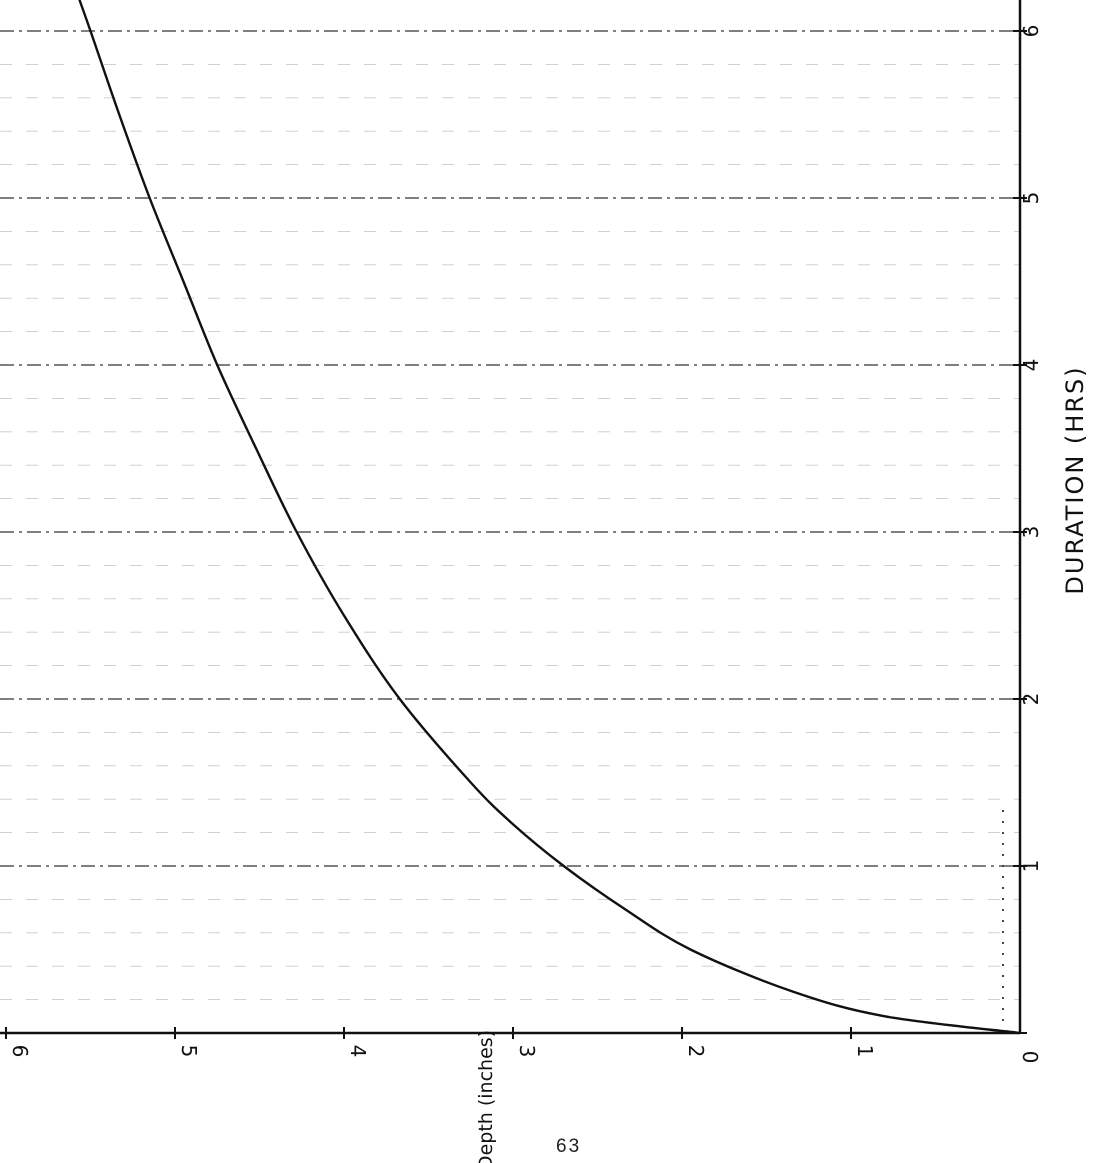  What do you see at coordinates (358, 1051) in the screenshot?
I see `y-tick-label: 4` at bounding box center [358, 1051].